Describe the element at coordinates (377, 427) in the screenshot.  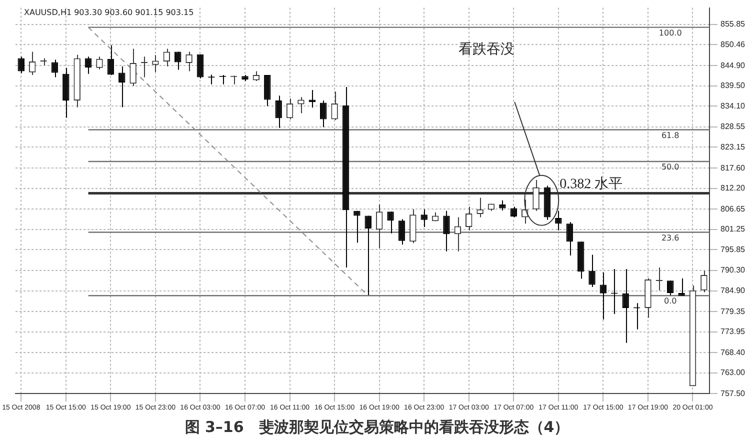
I see `text: 图 3–16 斐波那契见位交易策略中的看跌吞没形态（4）` at that location.